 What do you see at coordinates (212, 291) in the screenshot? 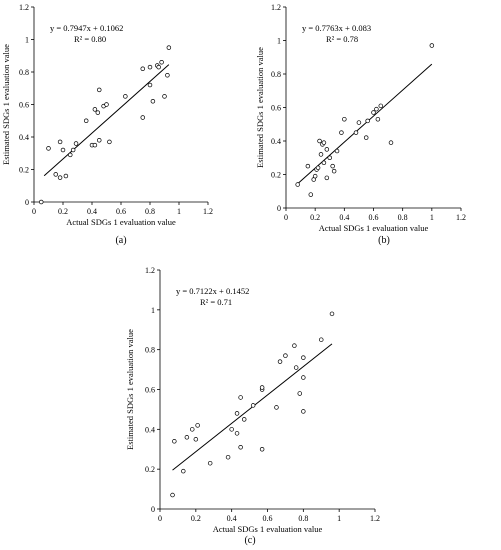
I see `regression-equation: y = 0.7122x + 0.1452` at bounding box center [212, 291].